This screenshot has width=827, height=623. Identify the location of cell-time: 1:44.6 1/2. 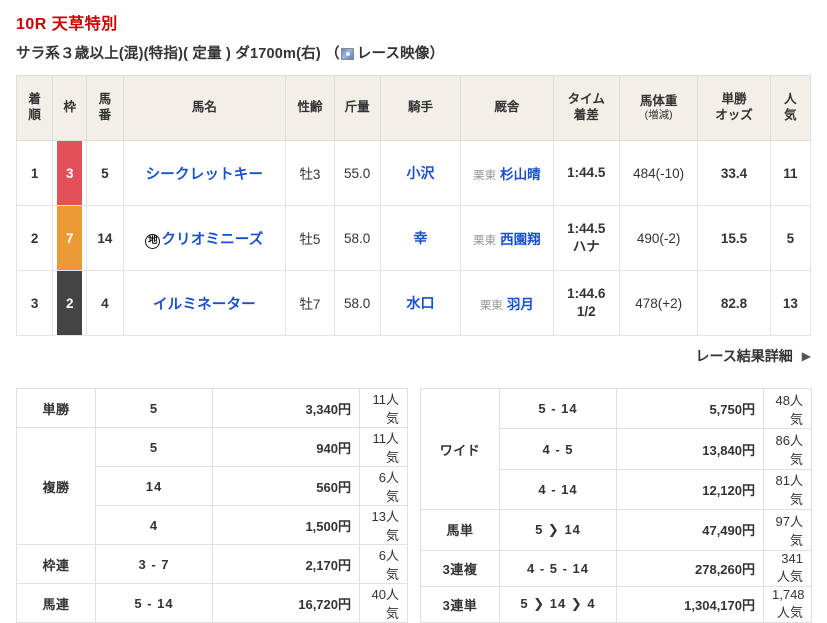
(586, 303).